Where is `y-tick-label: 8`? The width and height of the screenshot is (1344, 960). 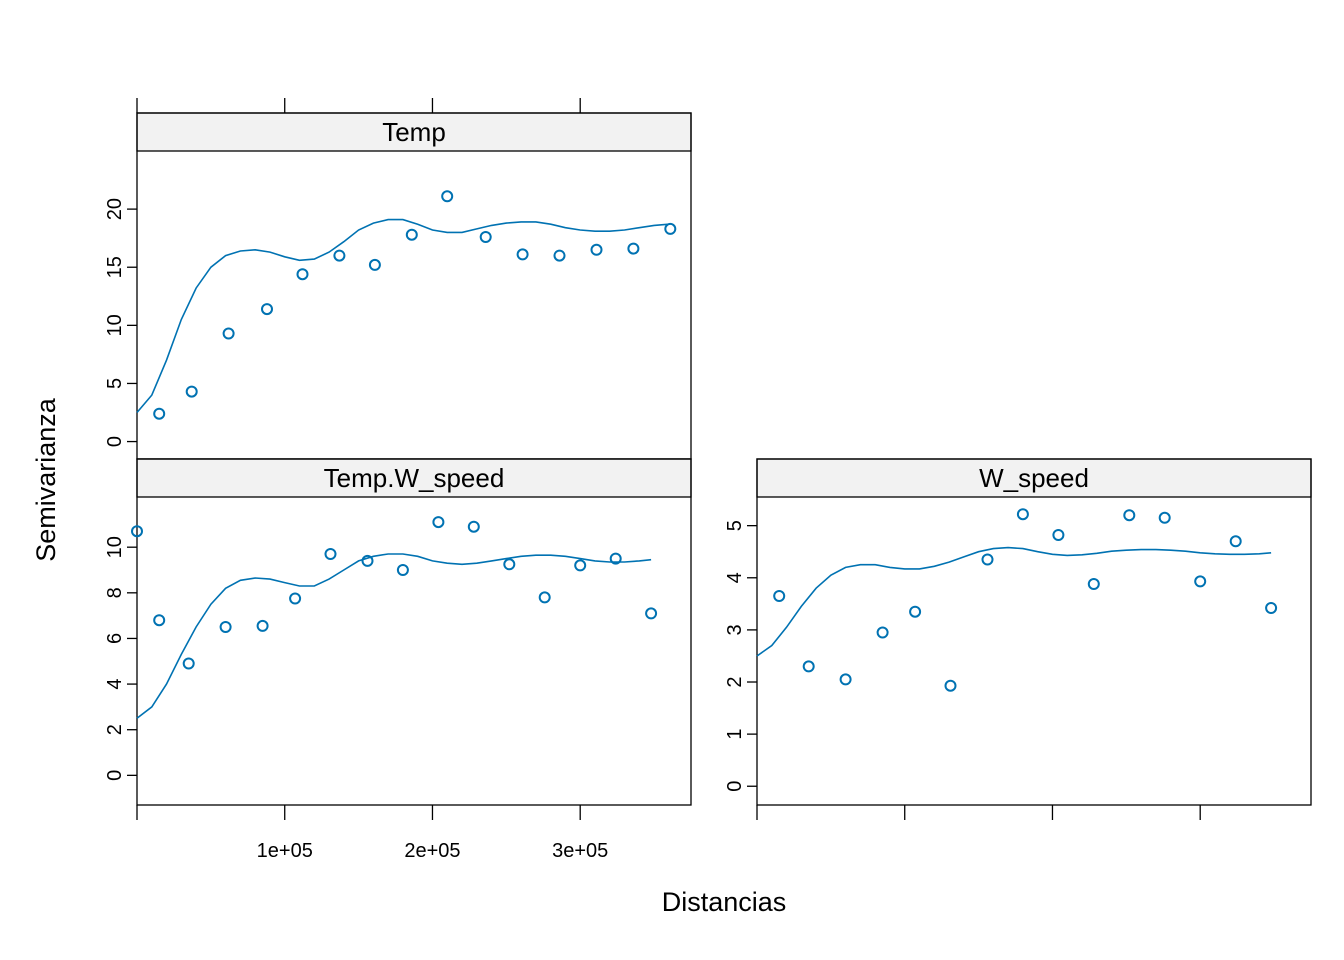 y-tick-label: 8 is located at coordinates (115, 592).